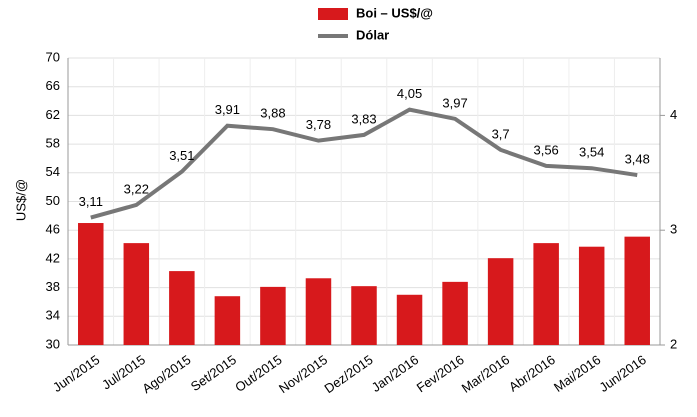  Describe the element at coordinates (53, 257) in the screenshot. I see `y-tick-label: 42` at that location.